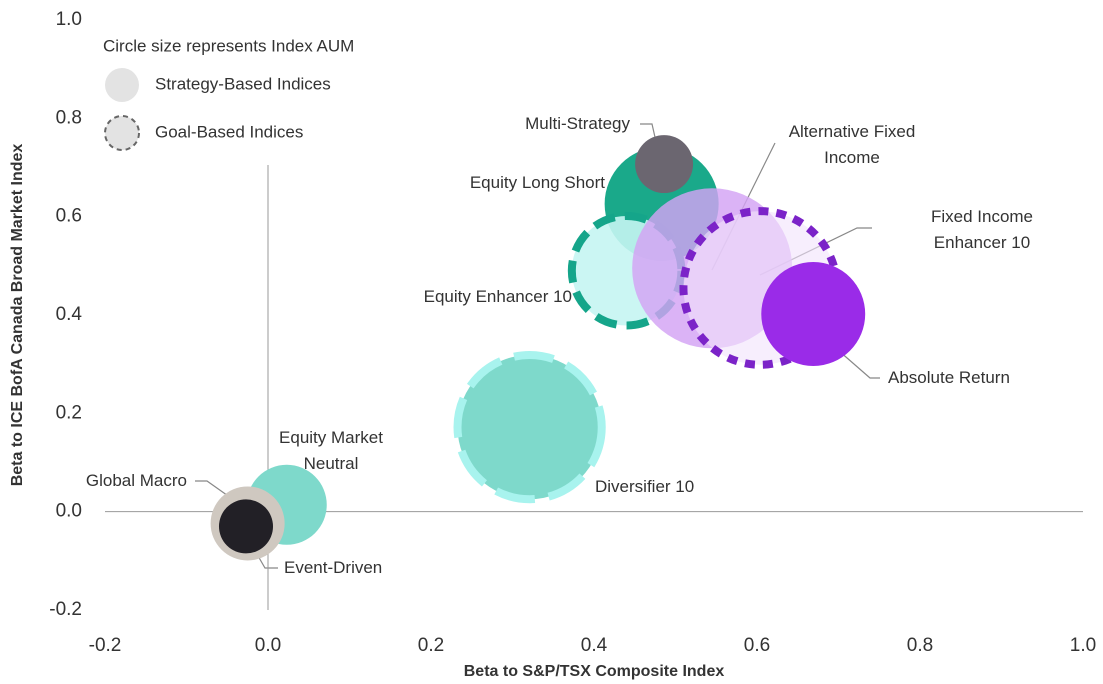 The width and height of the screenshot is (1103, 684). What do you see at coordinates (594, 671) in the screenshot?
I see `x-axis-label: Beta to S&P/TSX Composite Index` at bounding box center [594, 671].